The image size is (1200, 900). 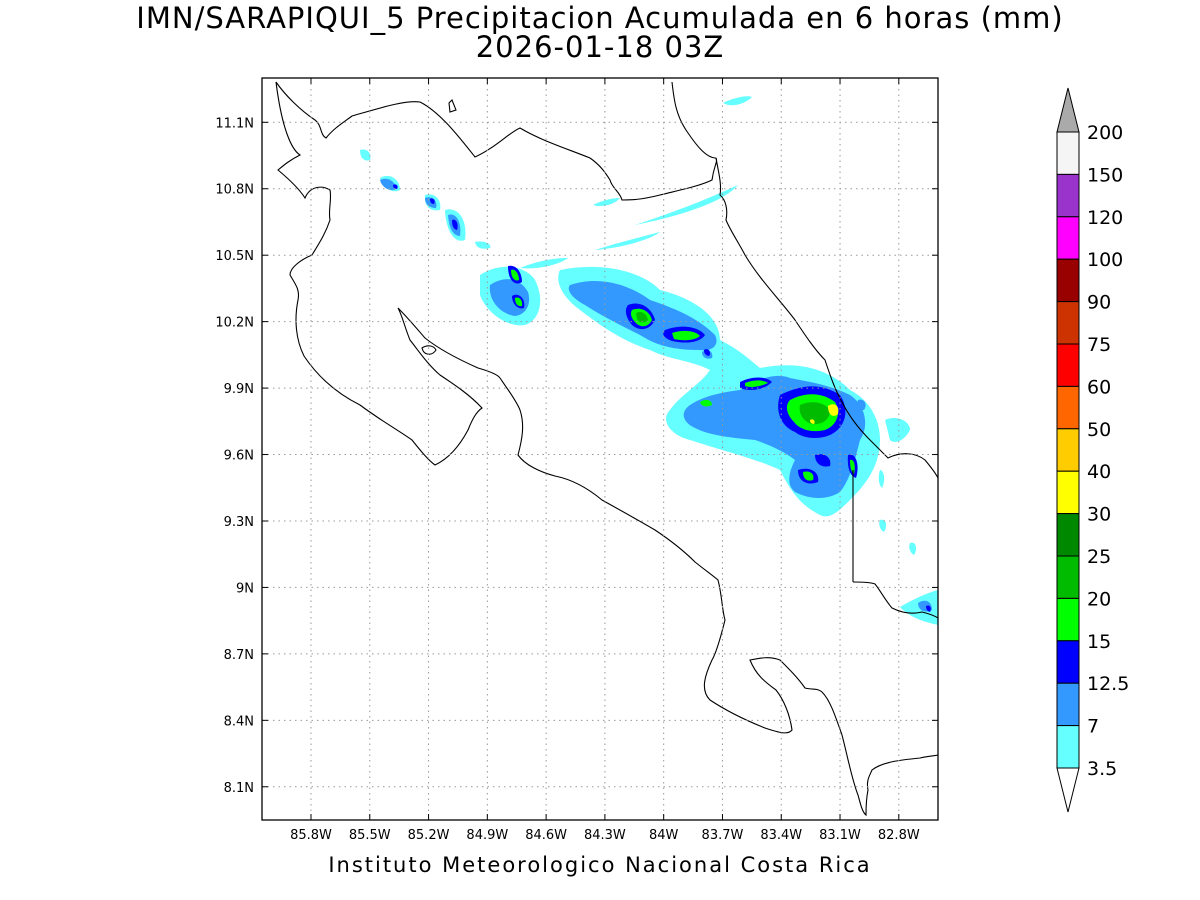 What do you see at coordinates (487, 835) in the screenshot?
I see `lon-tick-label: 84.9W` at bounding box center [487, 835].